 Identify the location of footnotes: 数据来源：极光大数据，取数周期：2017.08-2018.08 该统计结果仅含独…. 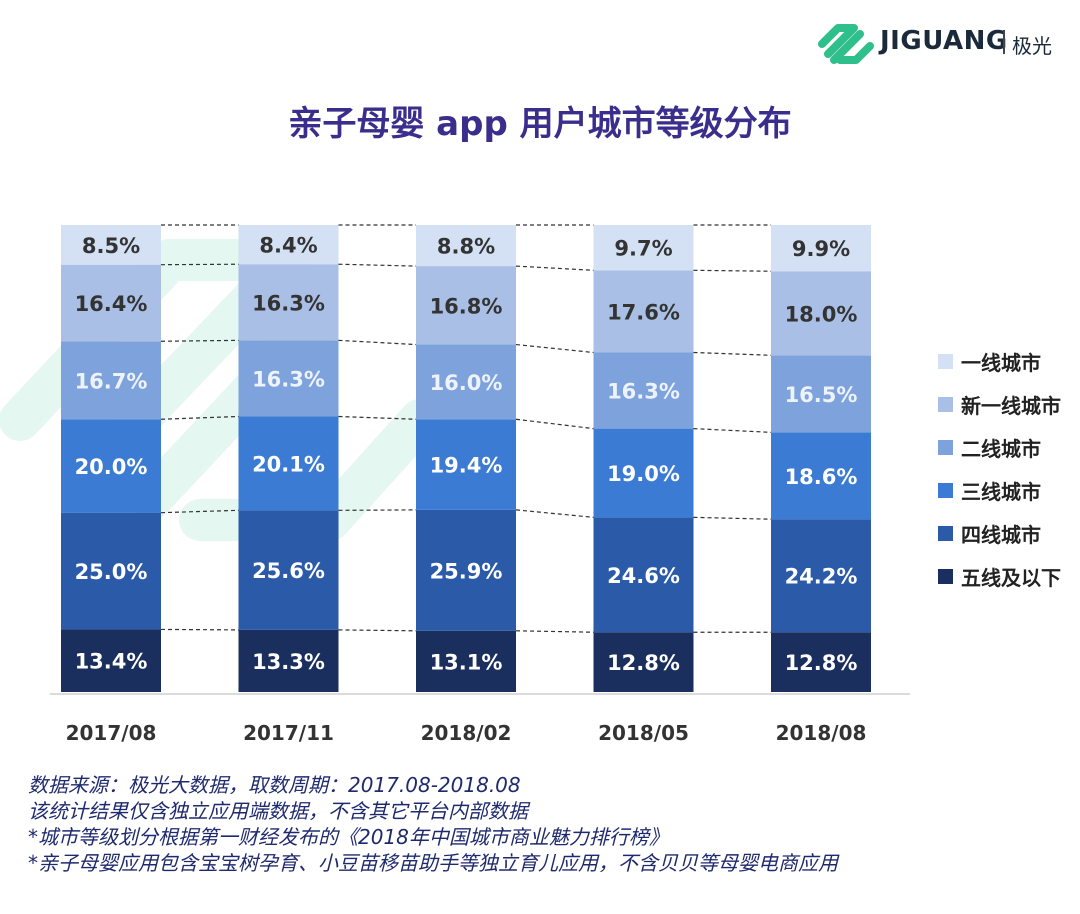
(433, 824).